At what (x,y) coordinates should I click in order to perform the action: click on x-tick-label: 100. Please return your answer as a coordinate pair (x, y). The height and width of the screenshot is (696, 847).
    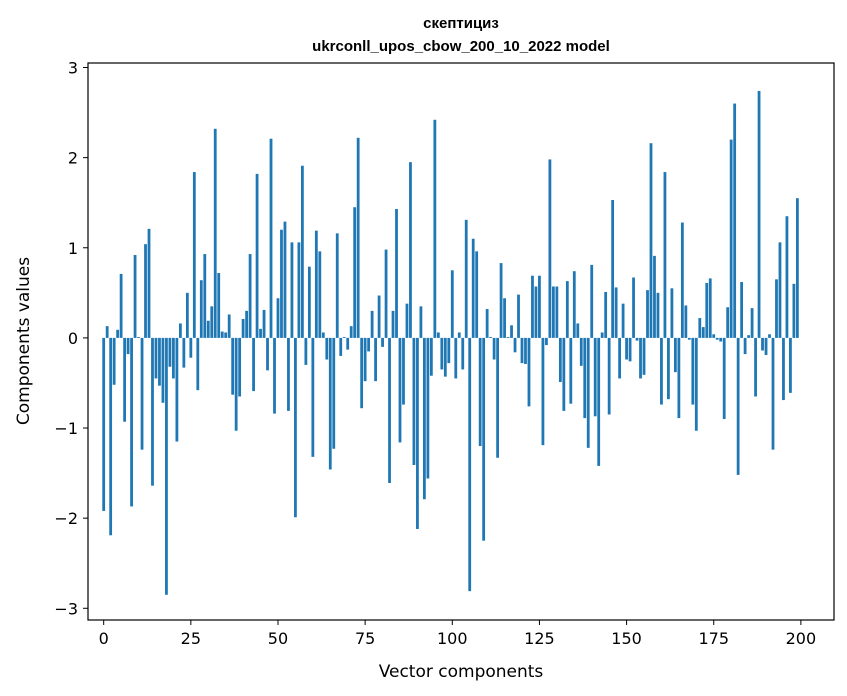
    Looking at the image, I should click on (452, 638).